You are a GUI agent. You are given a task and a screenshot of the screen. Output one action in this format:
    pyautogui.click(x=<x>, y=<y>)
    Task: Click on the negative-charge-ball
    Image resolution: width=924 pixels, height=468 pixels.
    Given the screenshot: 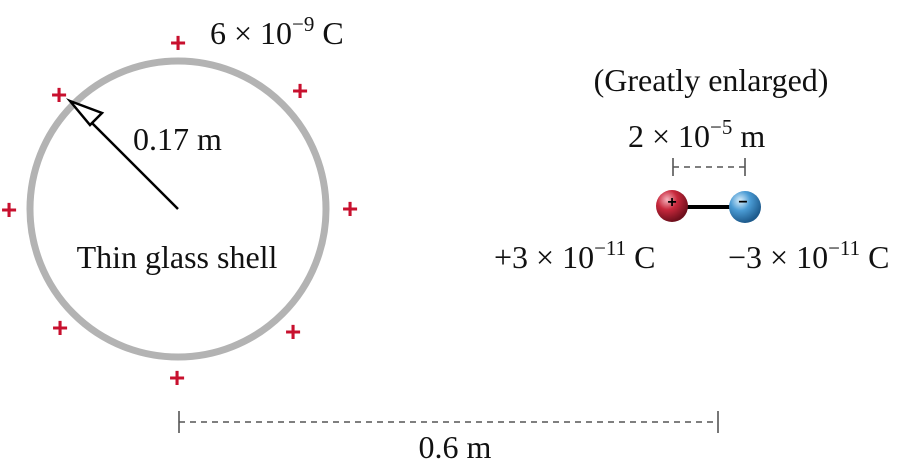 What is the action you would take?
    pyautogui.click(x=745, y=207)
    